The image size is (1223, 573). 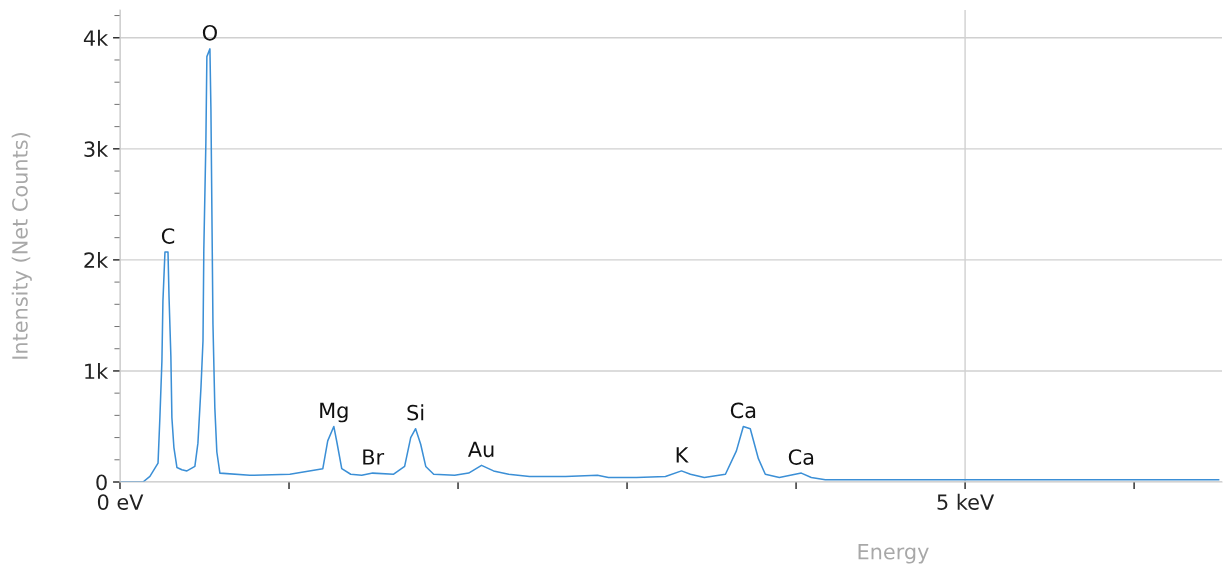 What do you see at coordinates (209, 32) in the screenshot?
I see `annotation: O` at bounding box center [209, 32].